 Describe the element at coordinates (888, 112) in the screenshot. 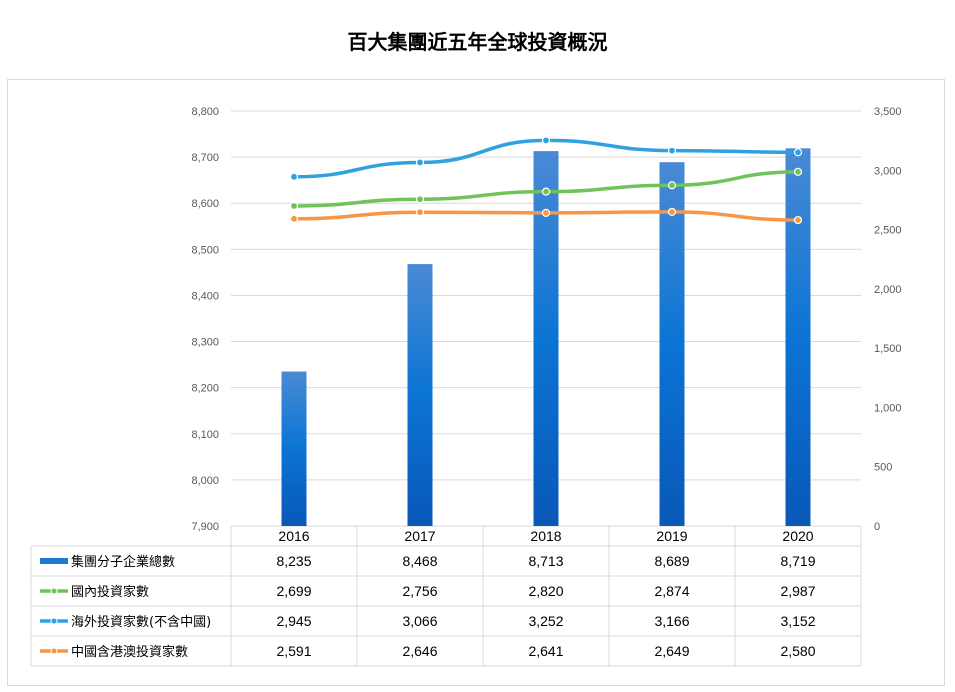

I see `y-right-tick-label: 3,500` at that location.